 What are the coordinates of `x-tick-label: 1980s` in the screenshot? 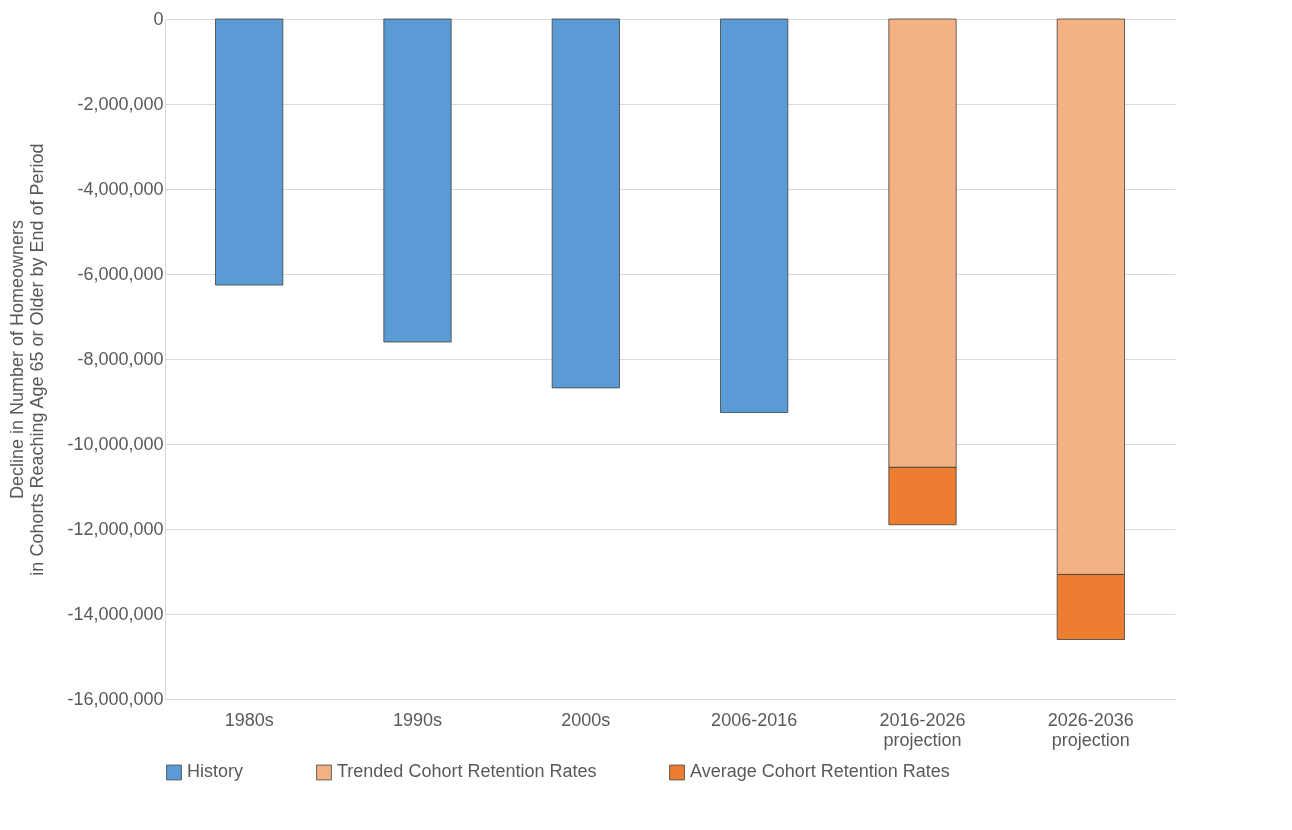 It's located at (249, 719).